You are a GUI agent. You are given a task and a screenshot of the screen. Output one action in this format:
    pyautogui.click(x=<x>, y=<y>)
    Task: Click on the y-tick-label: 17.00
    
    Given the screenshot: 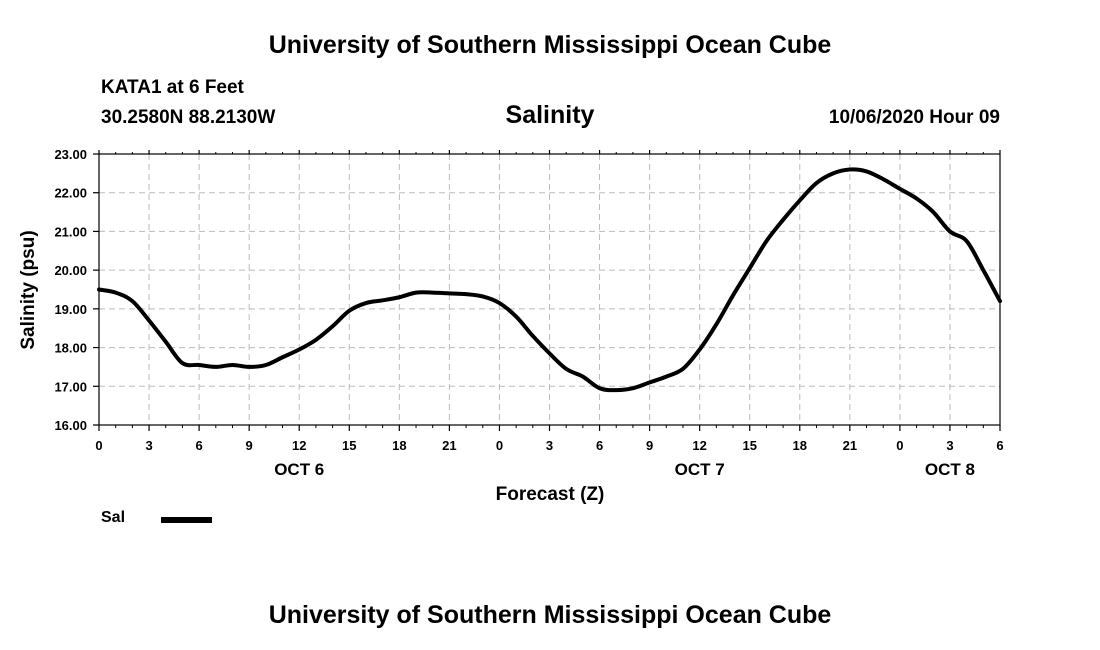 What is the action you would take?
    pyautogui.click(x=70, y=386)
    